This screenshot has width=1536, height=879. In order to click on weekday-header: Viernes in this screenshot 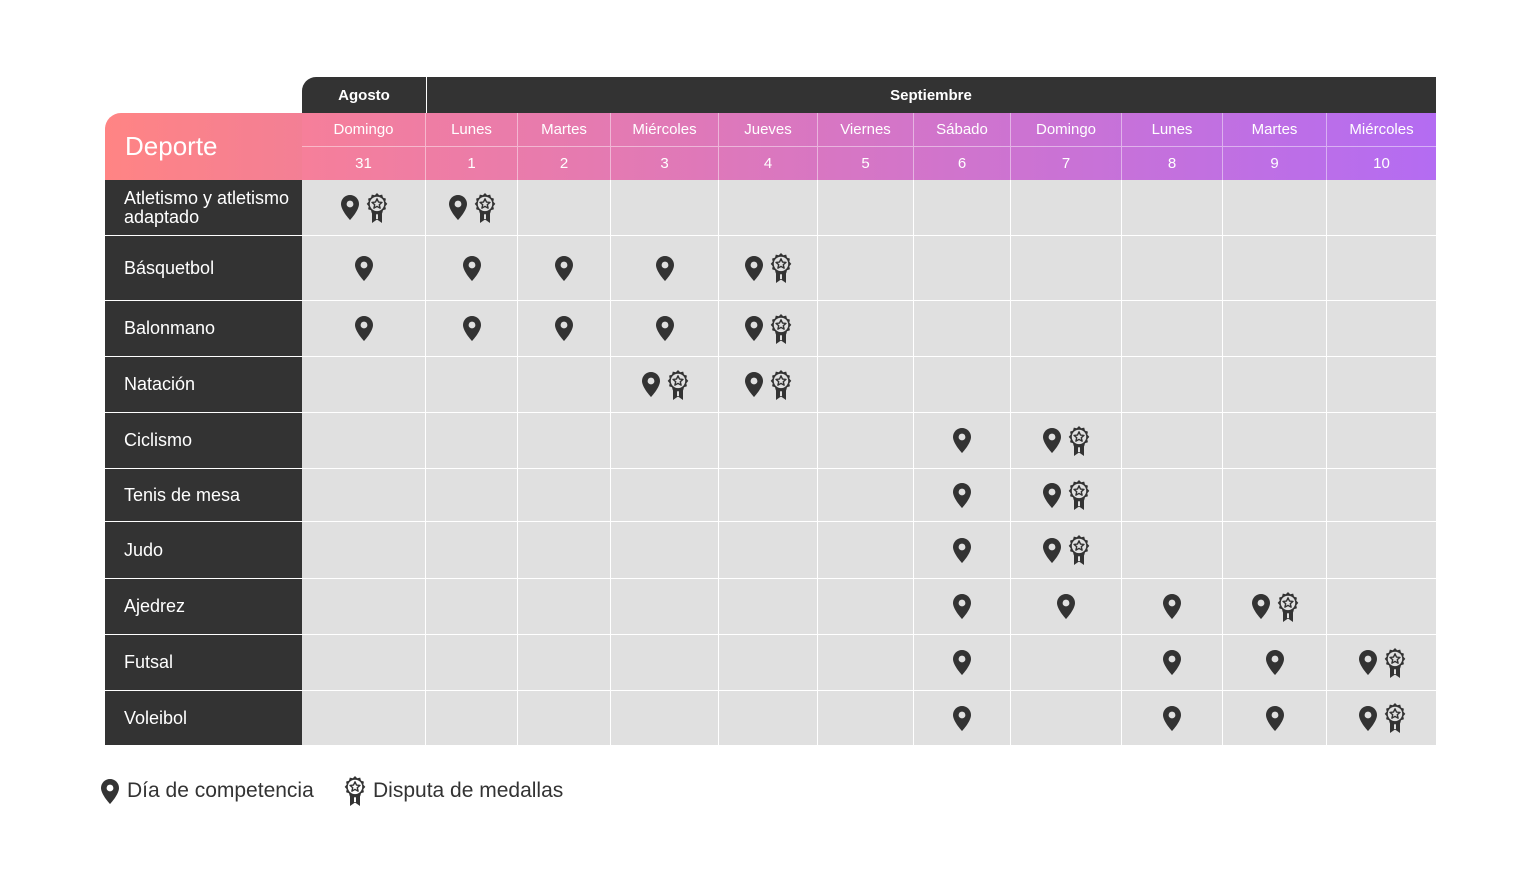, I will do `click(866, 129)`.